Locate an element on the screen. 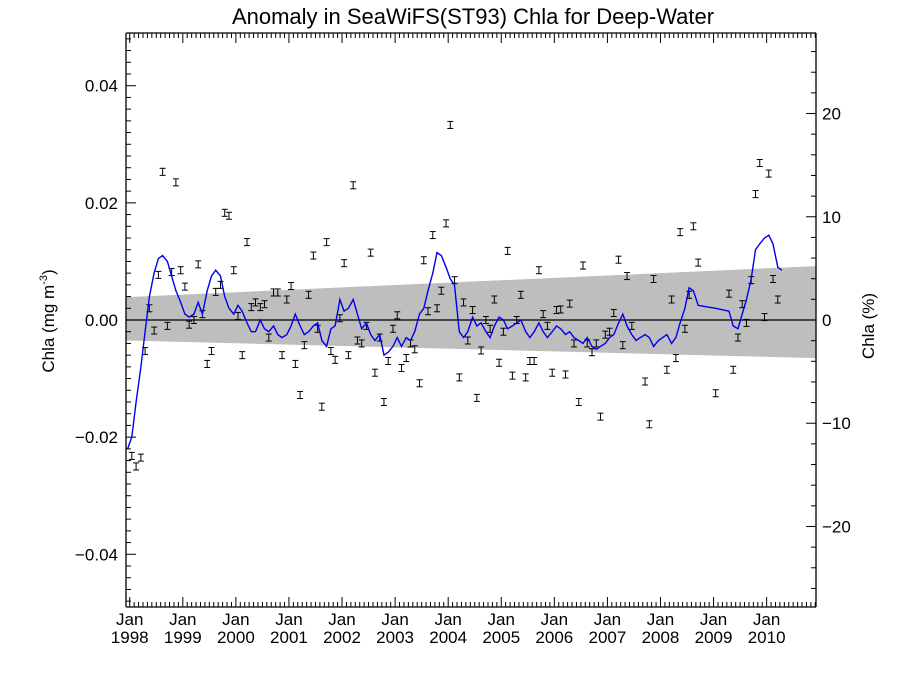  uncertainty-band-layer is located at coordinates (471, 312).